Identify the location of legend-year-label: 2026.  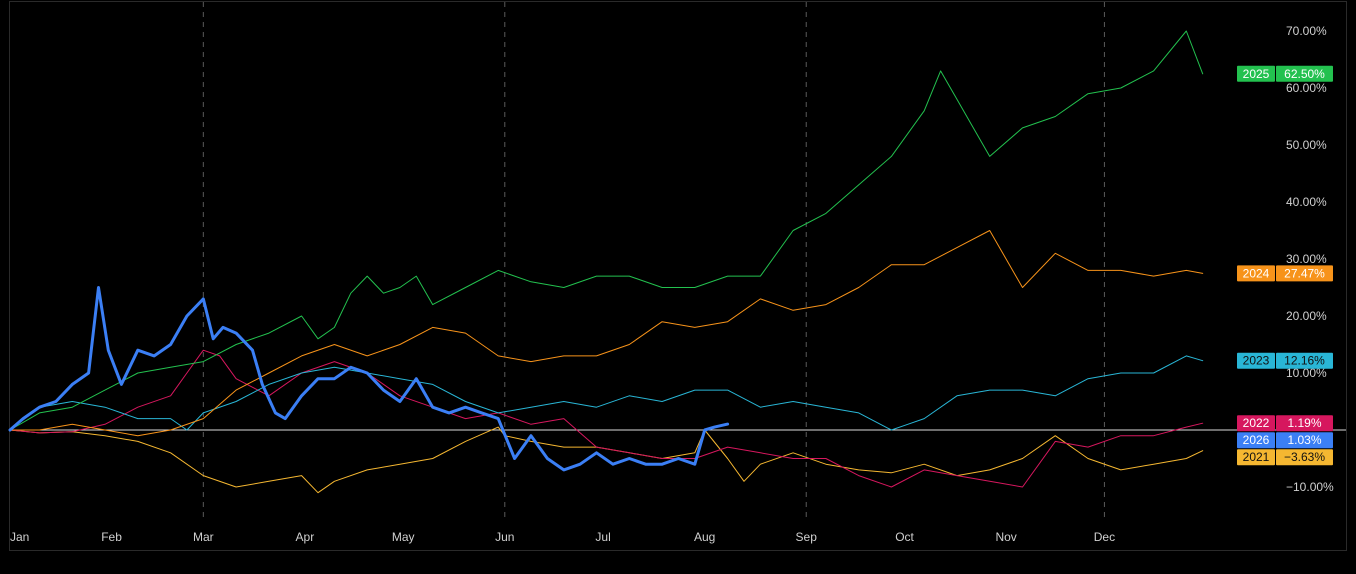
(1256, 440).